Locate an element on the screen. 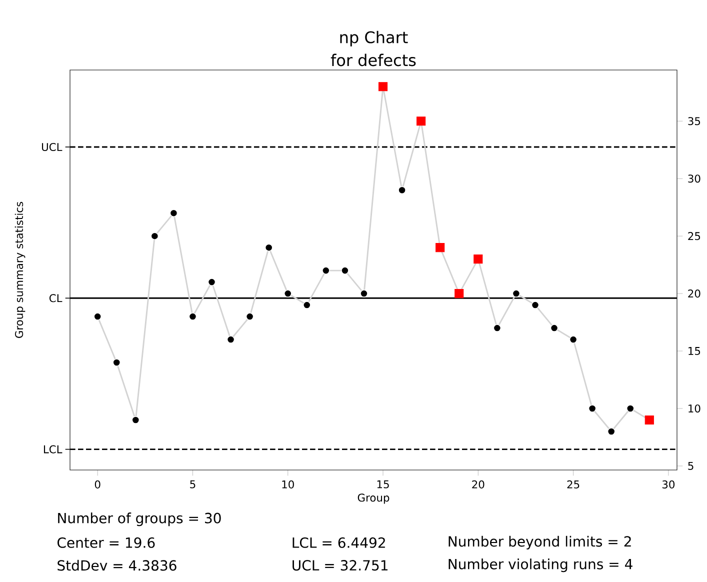 This screenshot has height=582, width=707. ref-line-label: LCL is located at coordinates (53, 449).